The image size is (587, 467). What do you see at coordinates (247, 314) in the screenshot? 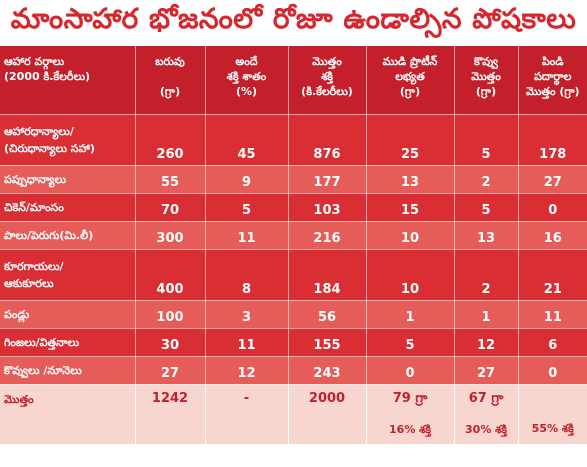
I see `cell-energy-percent: 3` at bounding box center [247, 314].